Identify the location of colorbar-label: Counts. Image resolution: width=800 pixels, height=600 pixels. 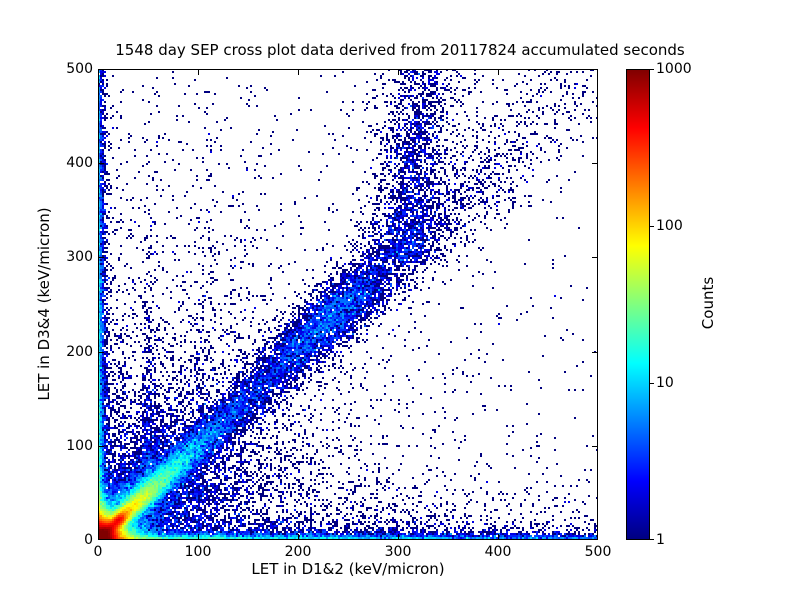
(708, 303).